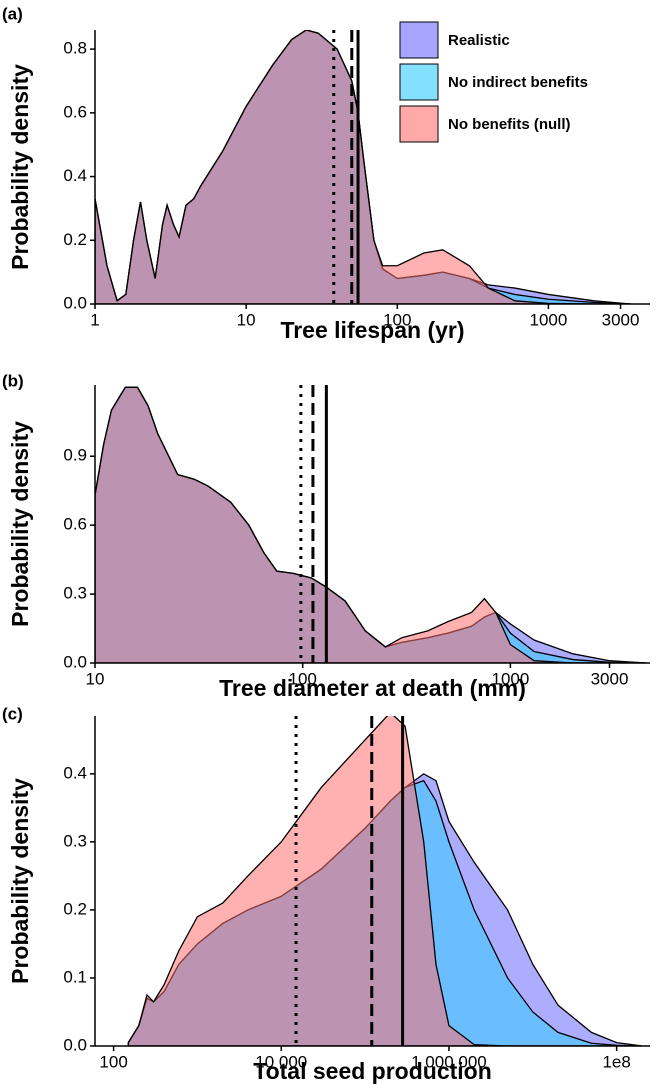 The height and width of the screenshot is (1087, 657). What do you see at coordinates (75, 455) in the screenshot?
I see `y-tick-label: 0.9` at bounding box center [75, 455].